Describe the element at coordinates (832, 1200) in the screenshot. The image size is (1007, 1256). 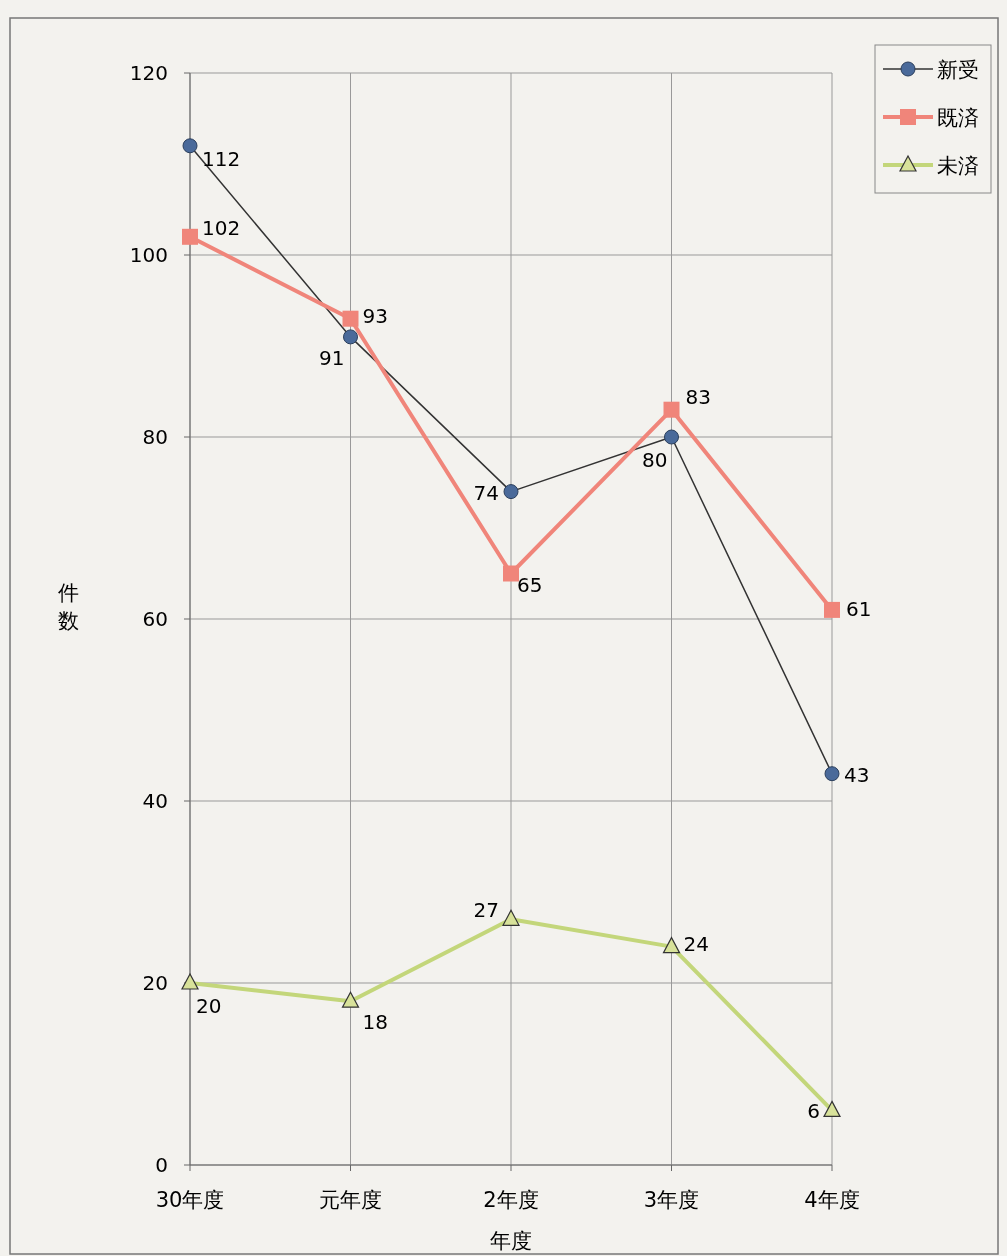
I see `x-tick-label: 4年度` at that location.